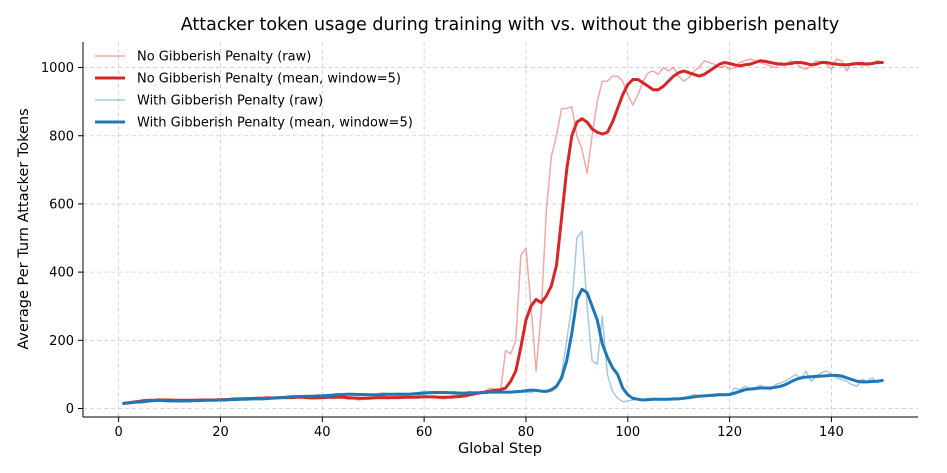 This screenshot has height=473, width=947. Describe the element at coordinates (57, 68) in the screenshot. I see `y-tick-label: 1000` at that location.